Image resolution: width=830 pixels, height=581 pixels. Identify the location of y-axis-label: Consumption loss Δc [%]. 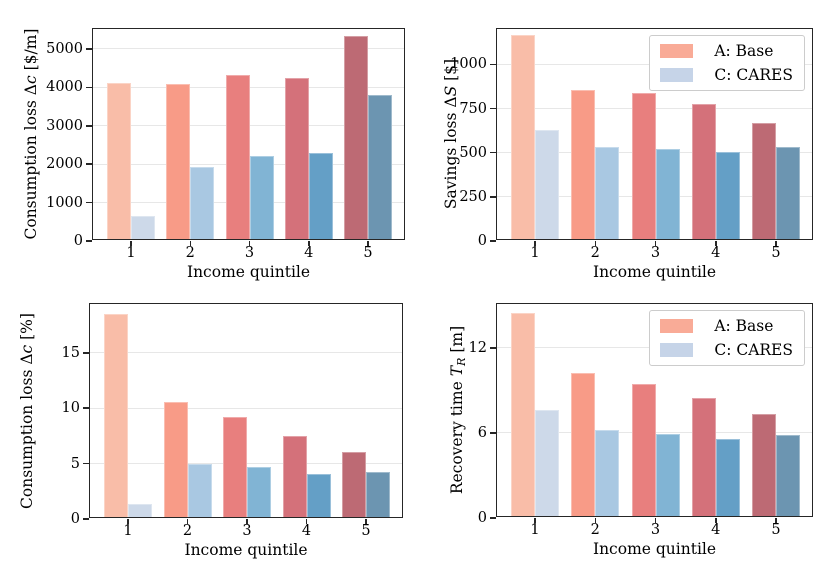
(27, 411).